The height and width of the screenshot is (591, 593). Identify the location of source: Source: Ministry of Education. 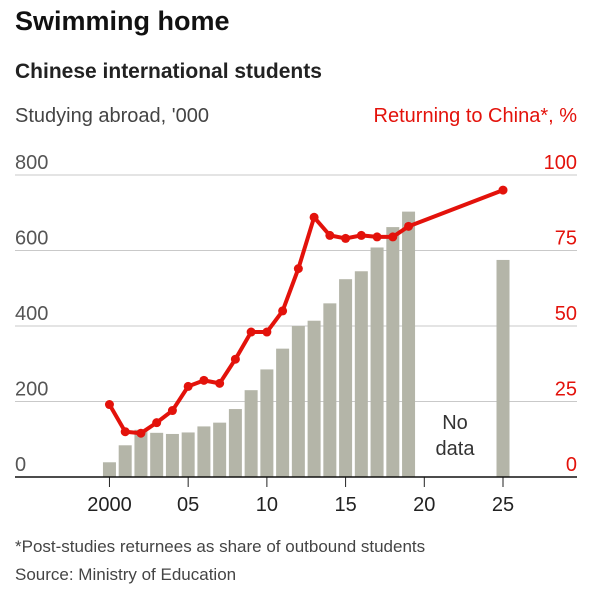
(125, 574).